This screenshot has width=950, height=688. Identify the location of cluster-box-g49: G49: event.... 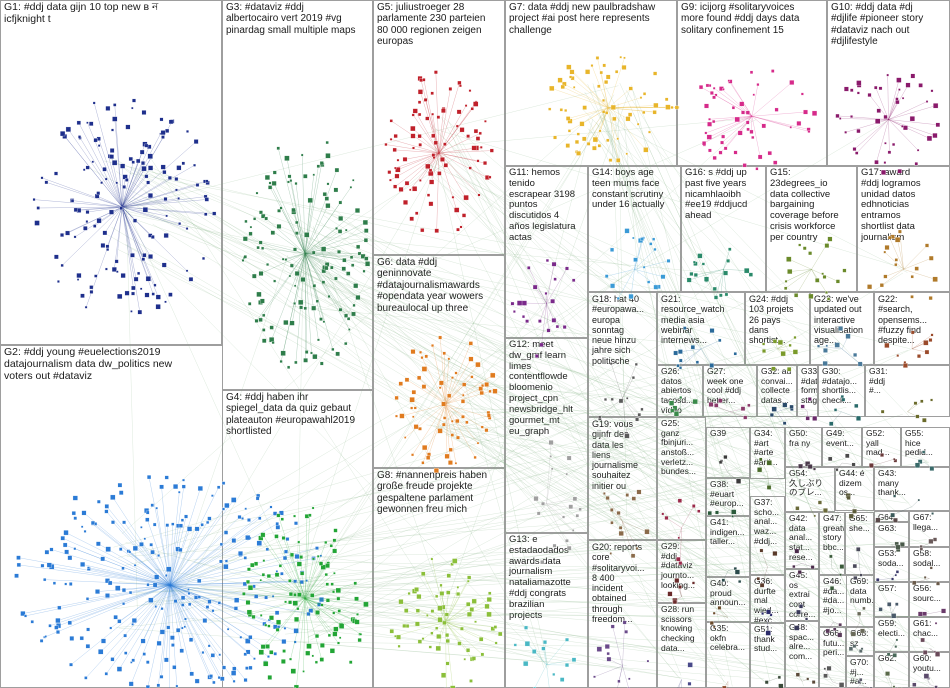
(842, 447).